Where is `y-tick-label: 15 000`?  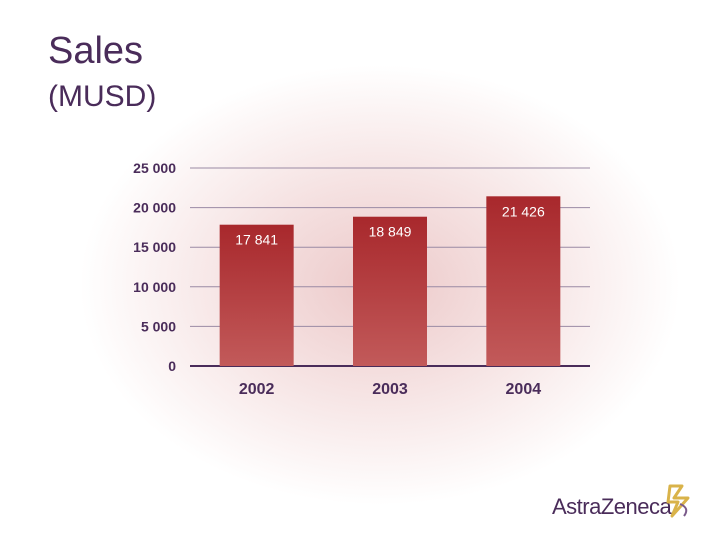
y-tick-label: 15 000 is located at coordinates (154, 247).